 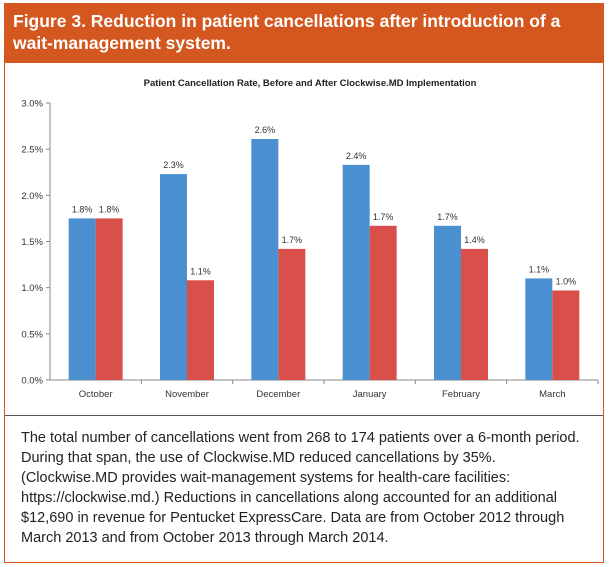 I want to click on x-tick-label: December, so click(x=278, y=394).